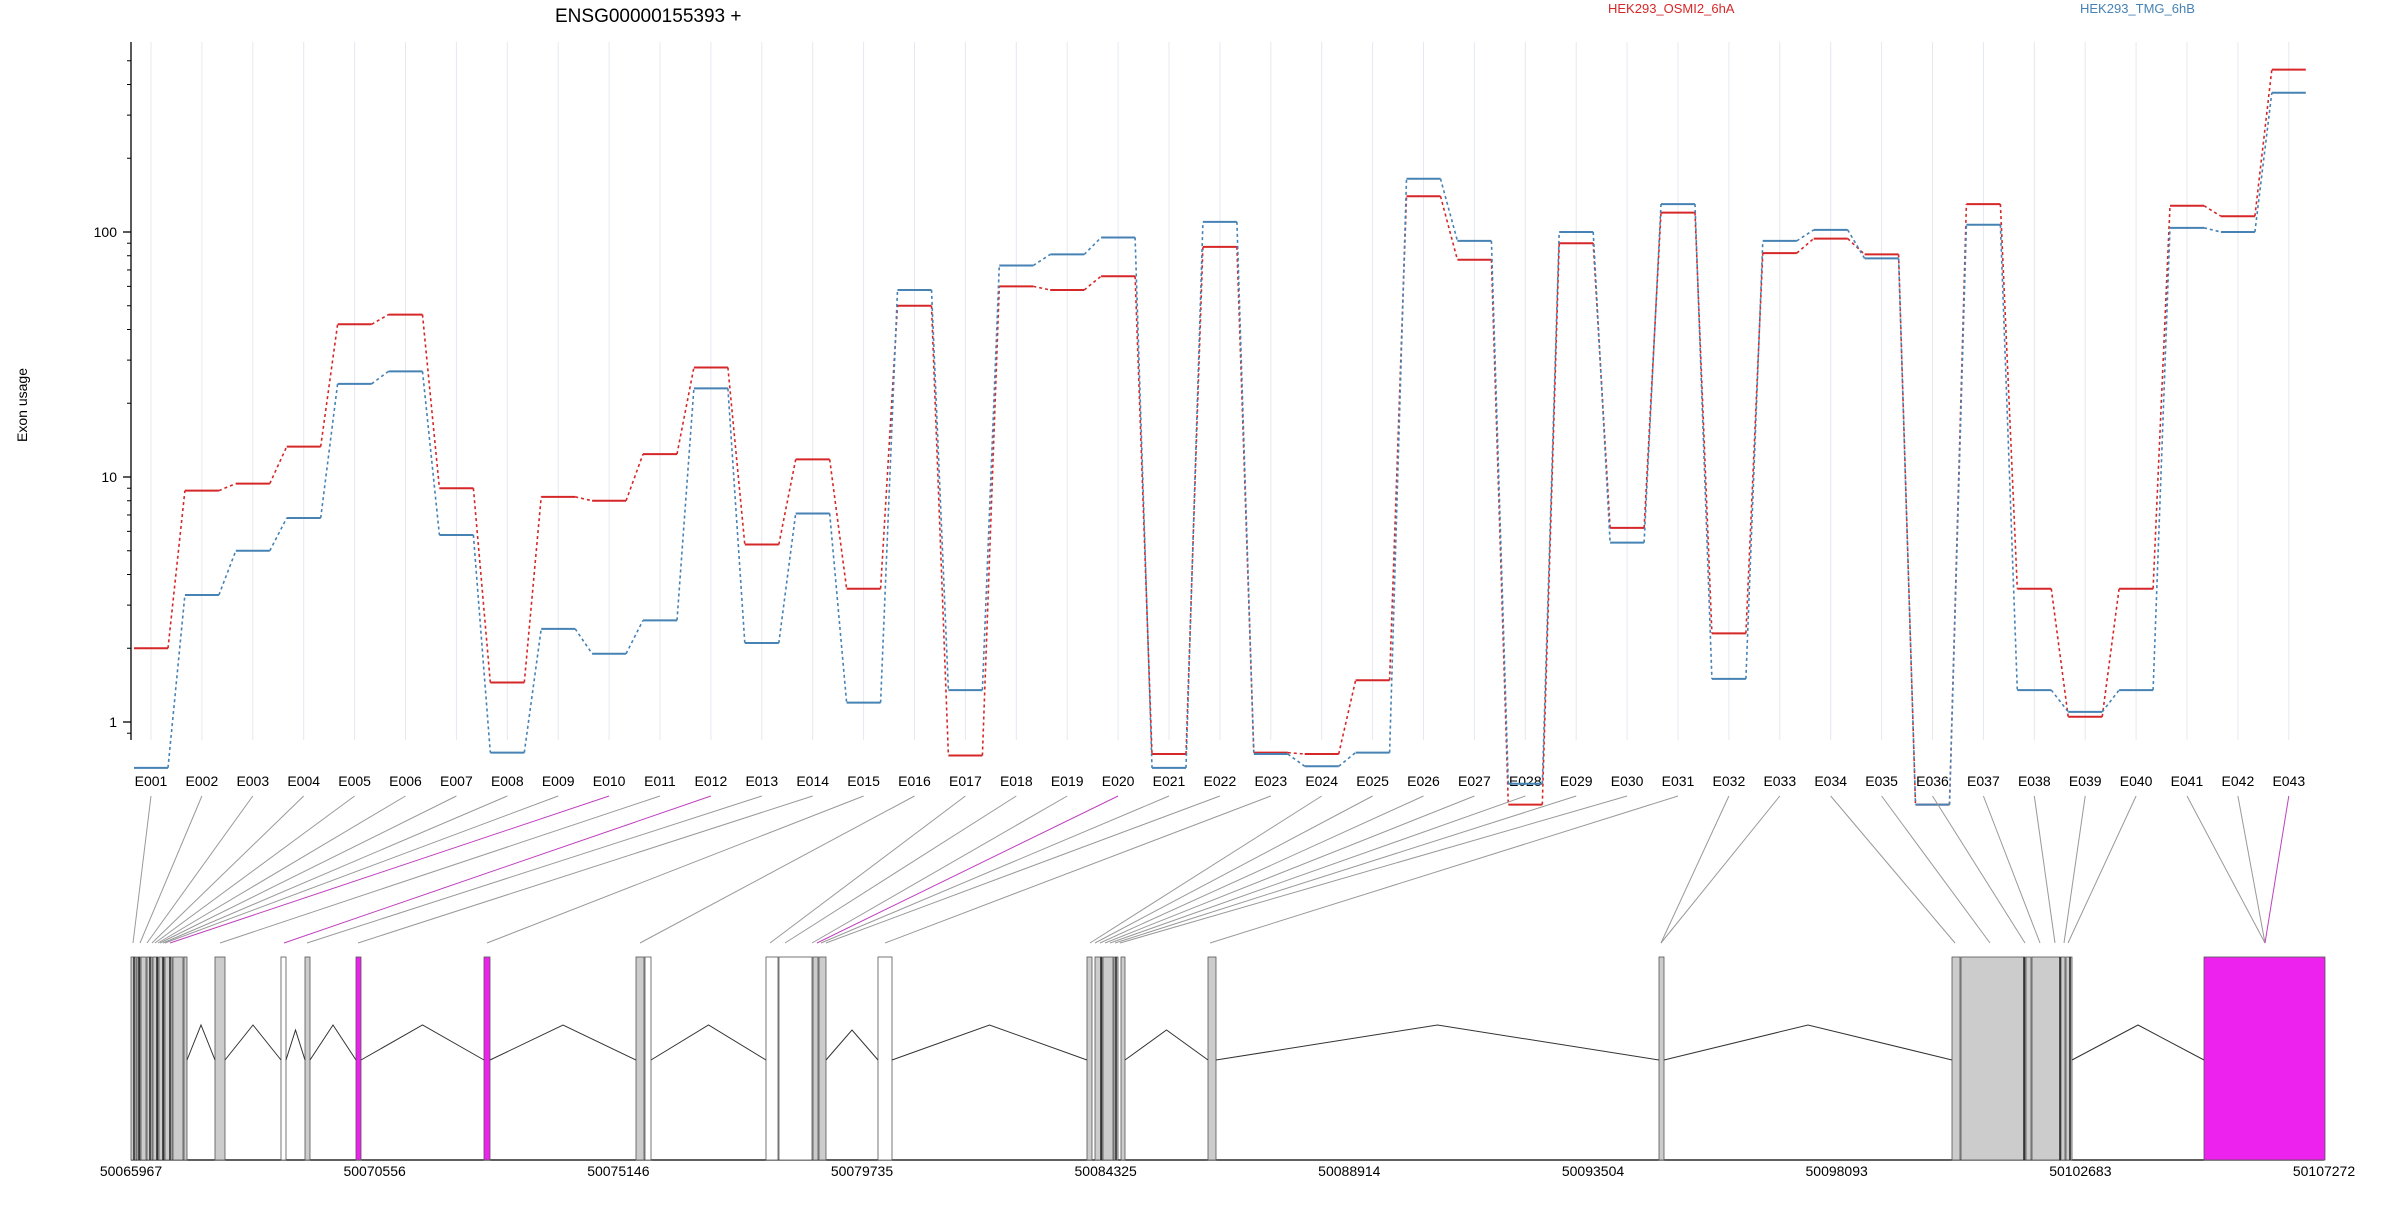  What do you see at coordinates (2137, 8) in the screenshot?
I see `legend-series-2: HEK293_TMG_6hB` at bounding box center [2137, 8].